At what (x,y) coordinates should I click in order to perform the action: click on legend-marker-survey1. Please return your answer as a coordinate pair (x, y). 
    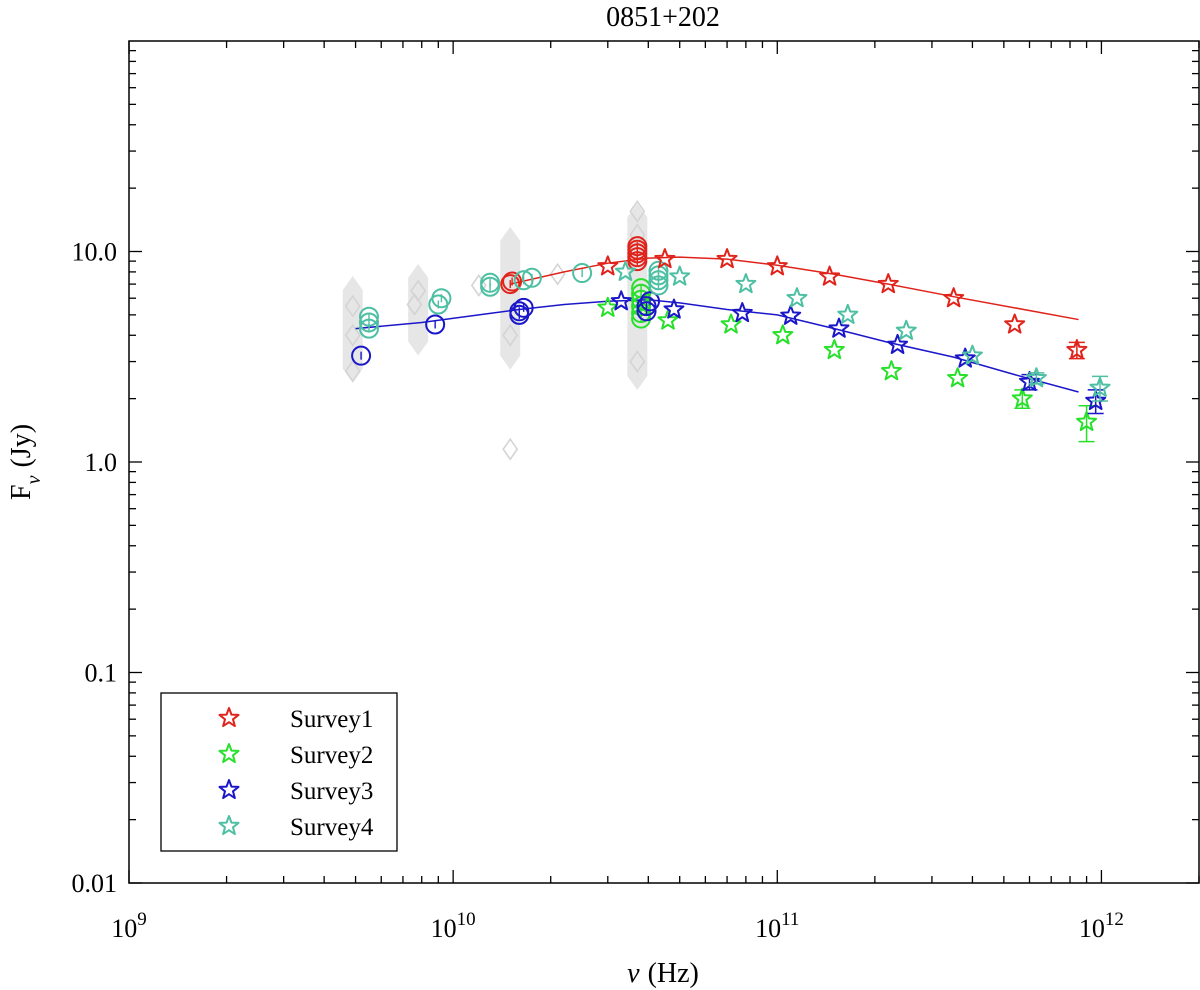
    Looking at the image, I should click on (229, 717).